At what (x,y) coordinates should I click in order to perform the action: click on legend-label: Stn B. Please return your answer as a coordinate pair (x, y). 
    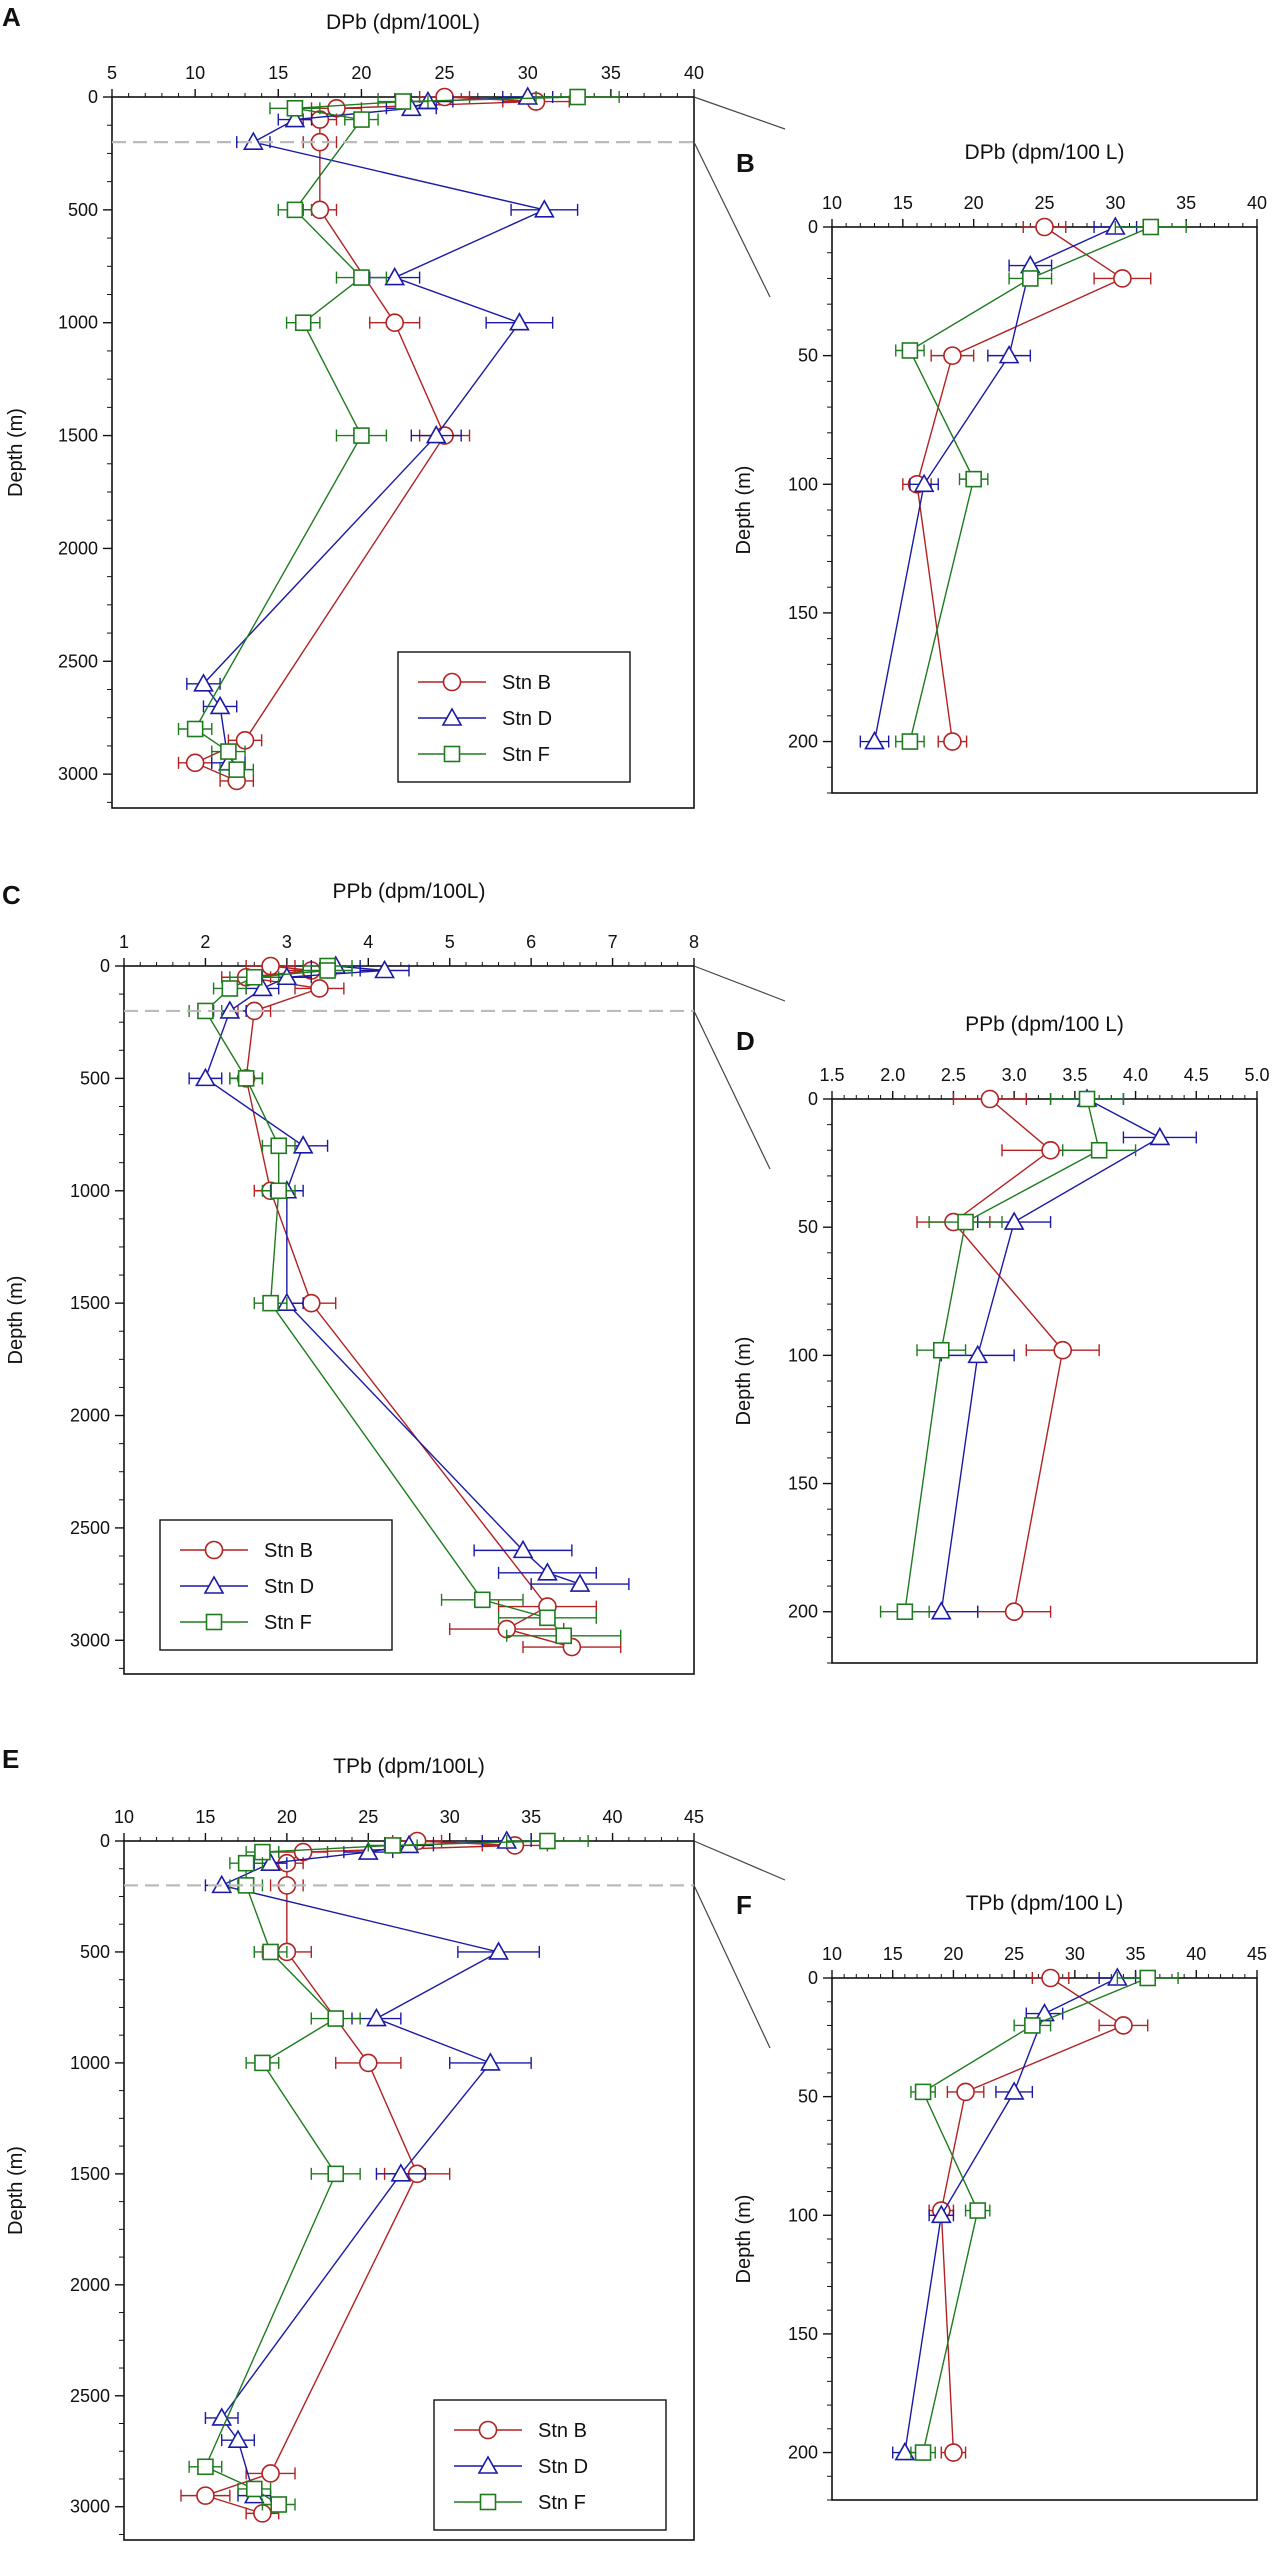
    Looking at the image, I should click on (288, 1551).